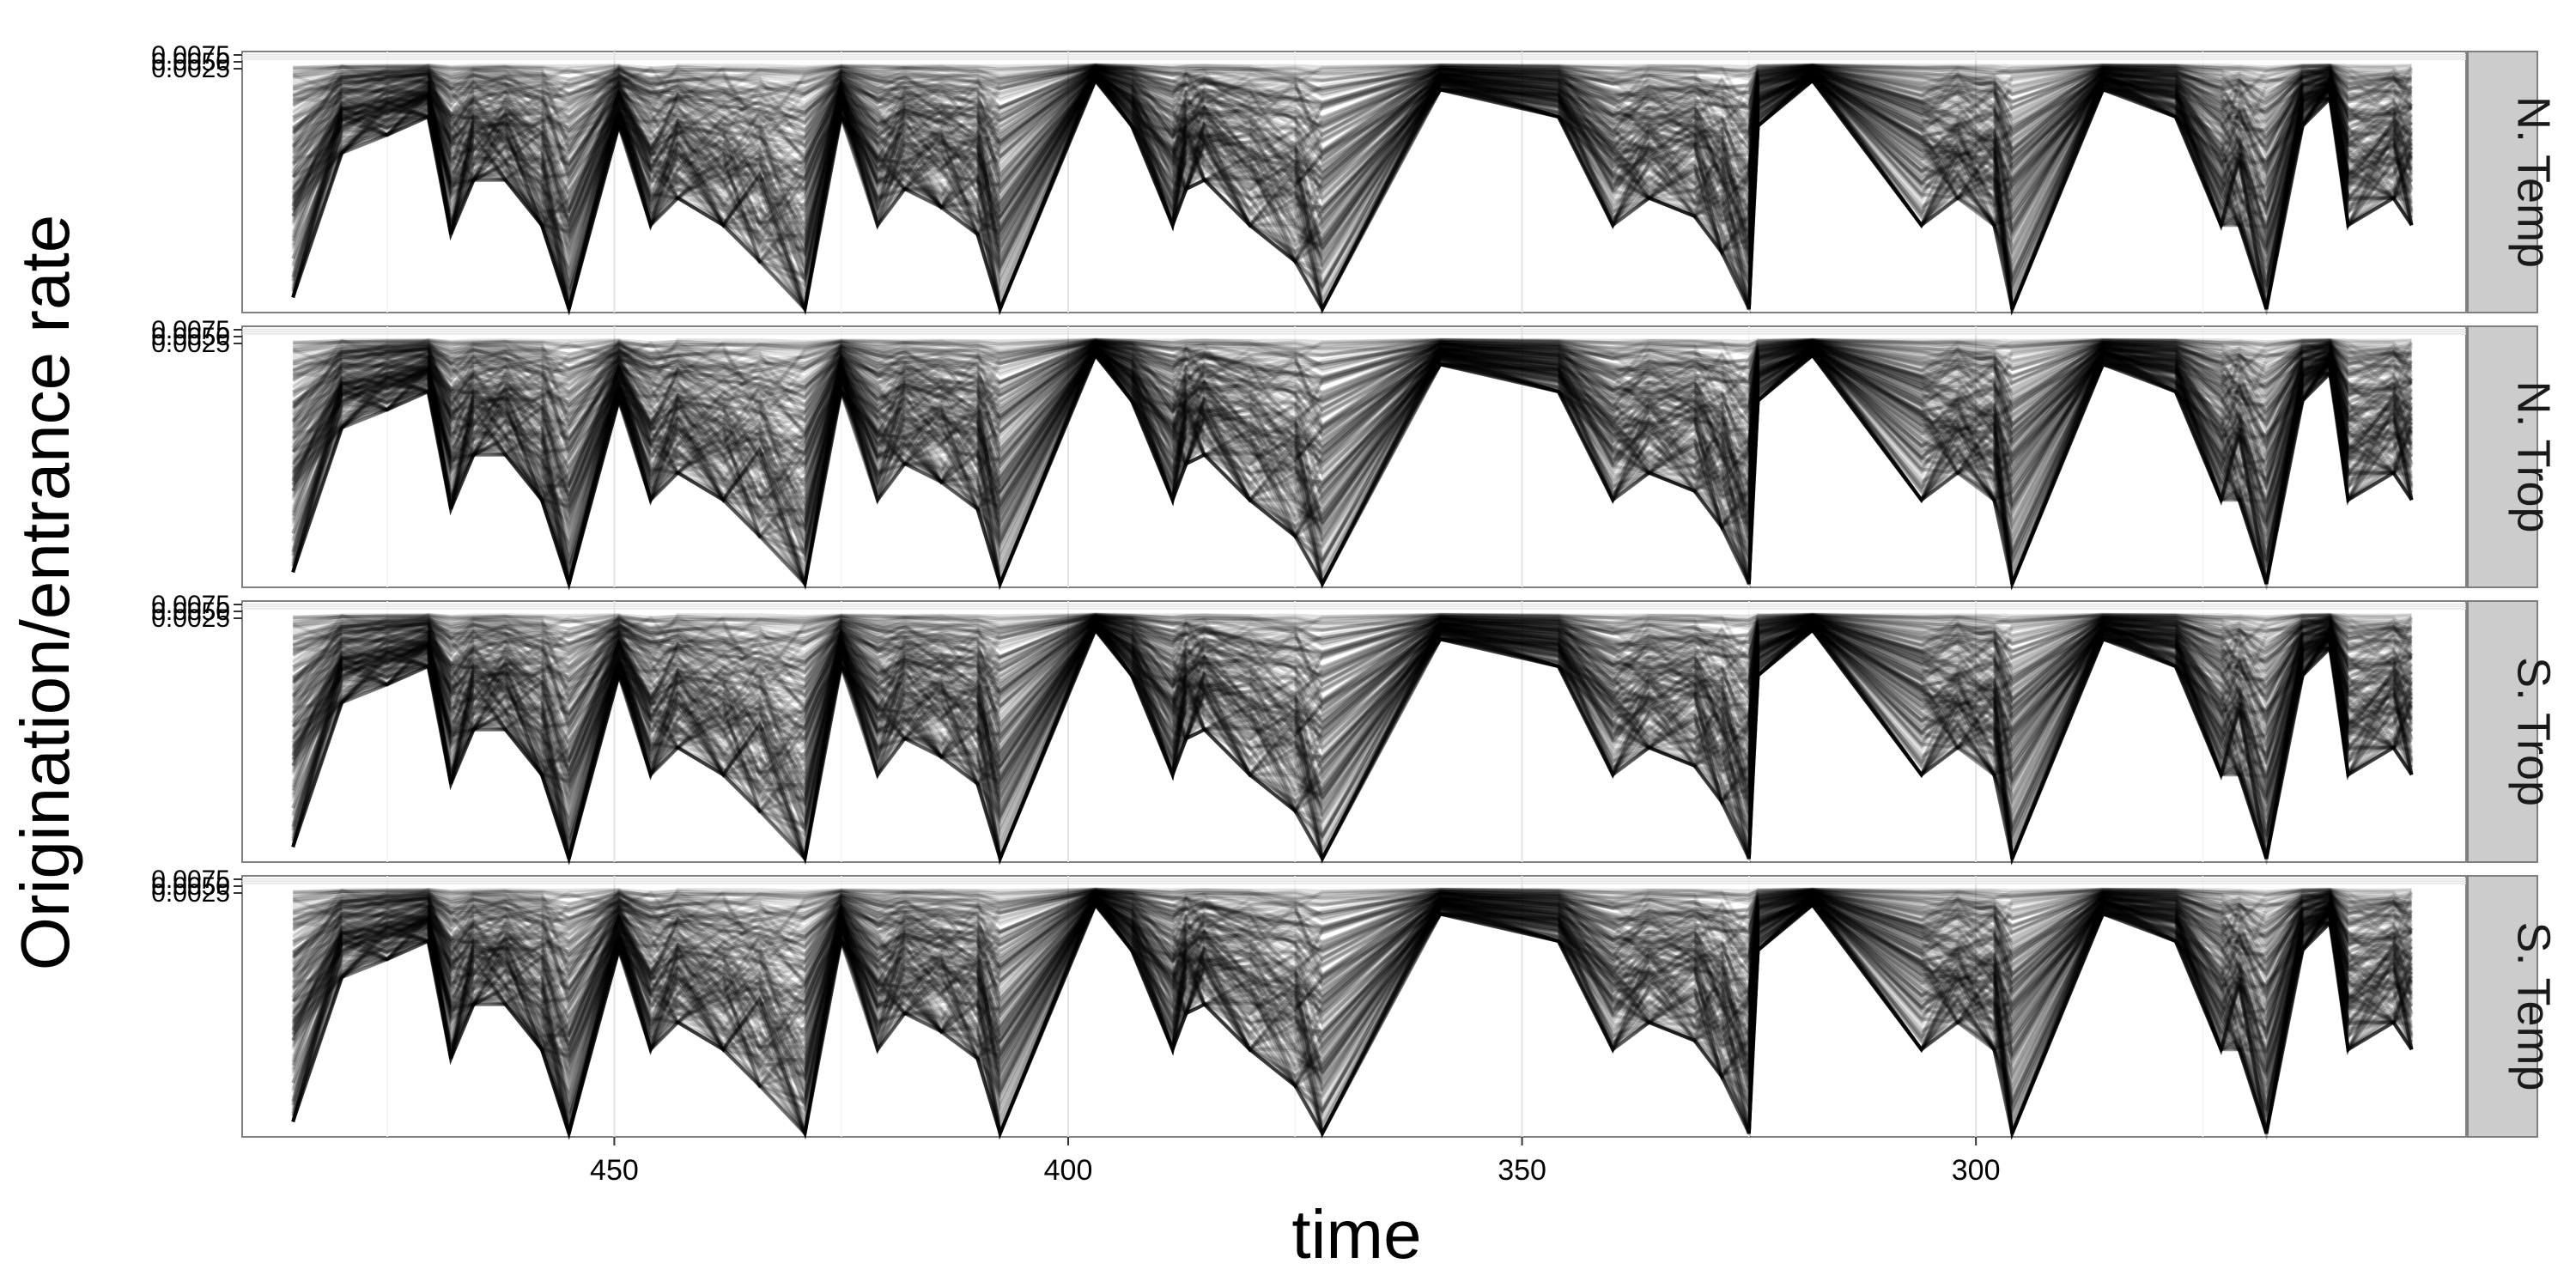  Describe the element at coordinates (1356, 1235) in the screenshot. I see `x-axis-label: time` at that location.